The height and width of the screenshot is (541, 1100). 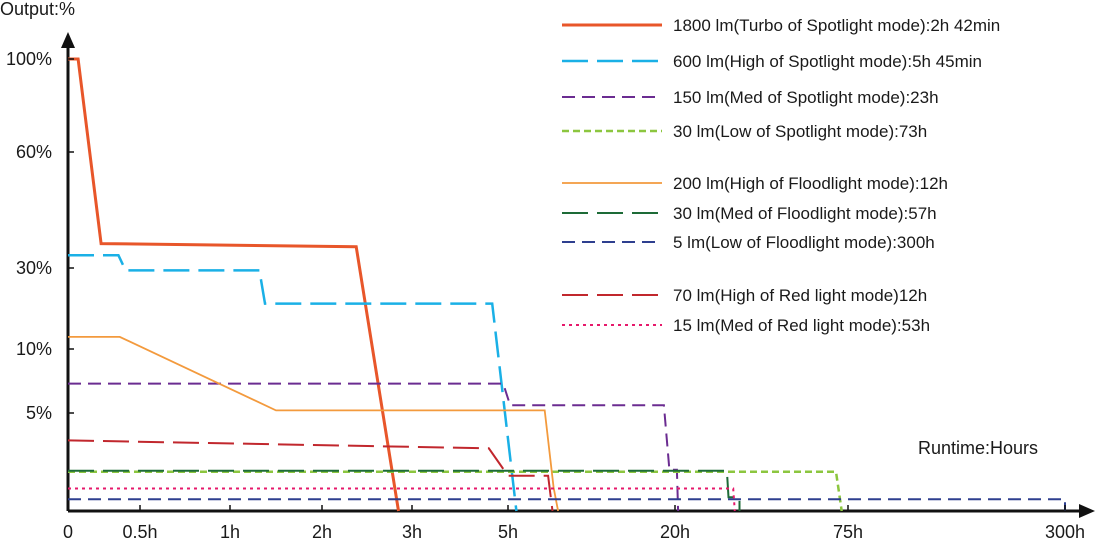 What do you see at coordinates (804, 242) in the screenshot?
I see `legend-label: 5 lm(Low of Floodlight mode):300h` at bounding box center [804, 242].